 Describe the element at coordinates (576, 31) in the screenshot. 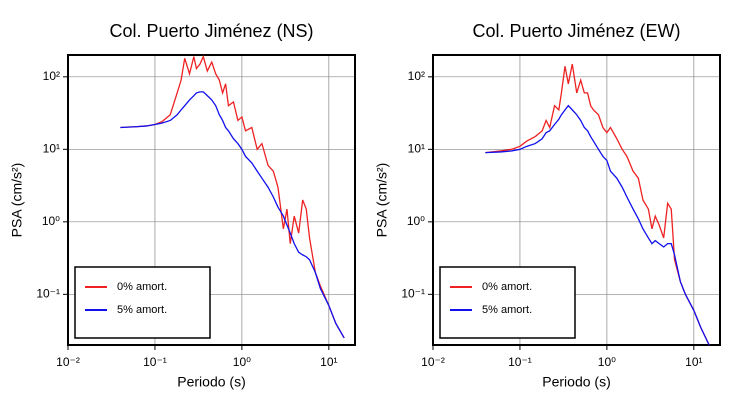

I see `chart-title: Col. Puerto Jiménez (EW)` at that location.